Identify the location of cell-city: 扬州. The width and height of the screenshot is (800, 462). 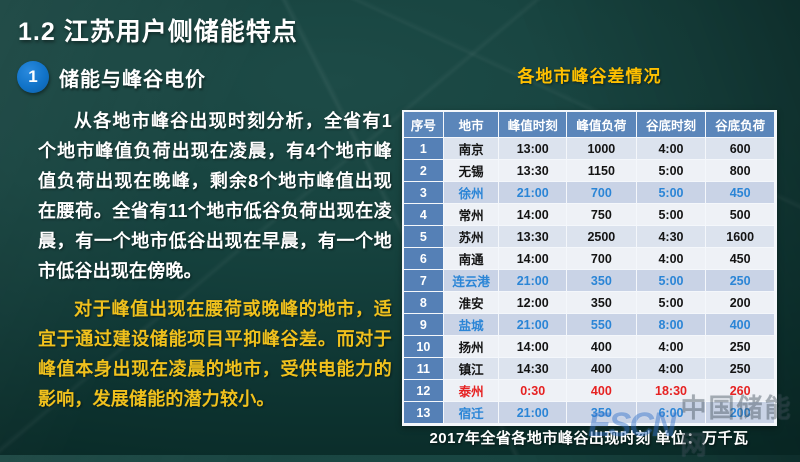
(471, 347).